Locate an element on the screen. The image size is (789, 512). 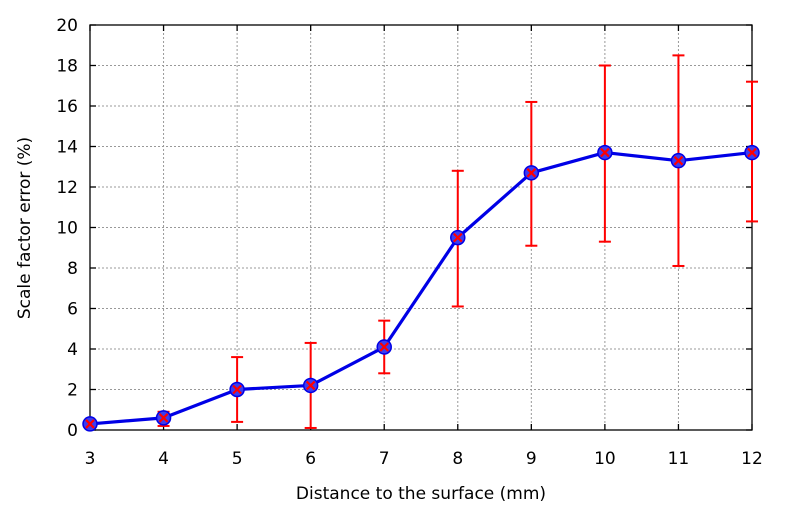
y-tick-label: 4 is located at coordinates (72, 350).